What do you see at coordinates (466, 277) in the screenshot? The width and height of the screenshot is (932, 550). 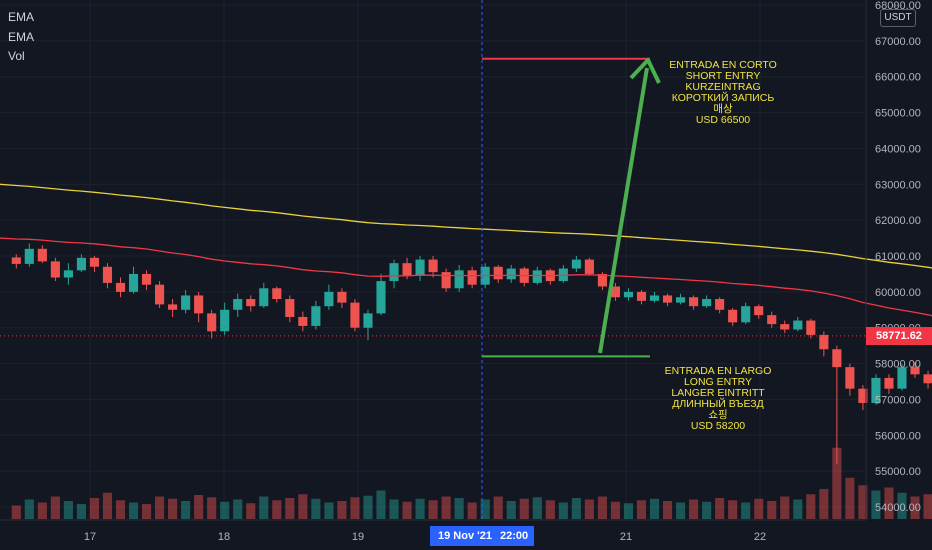 I see `ema-fast-line` at bounding box center [466, 277].